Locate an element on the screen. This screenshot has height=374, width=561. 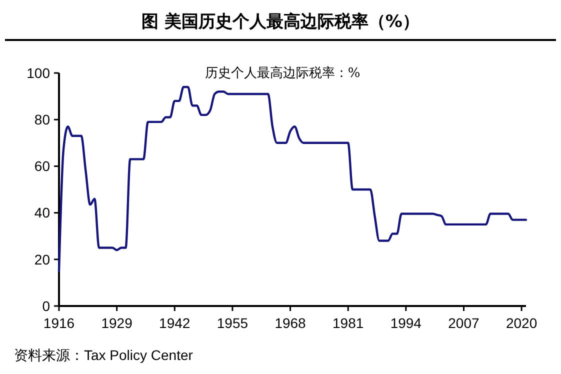
x-tick-label: 1968 is located at coordinates (290, 323).